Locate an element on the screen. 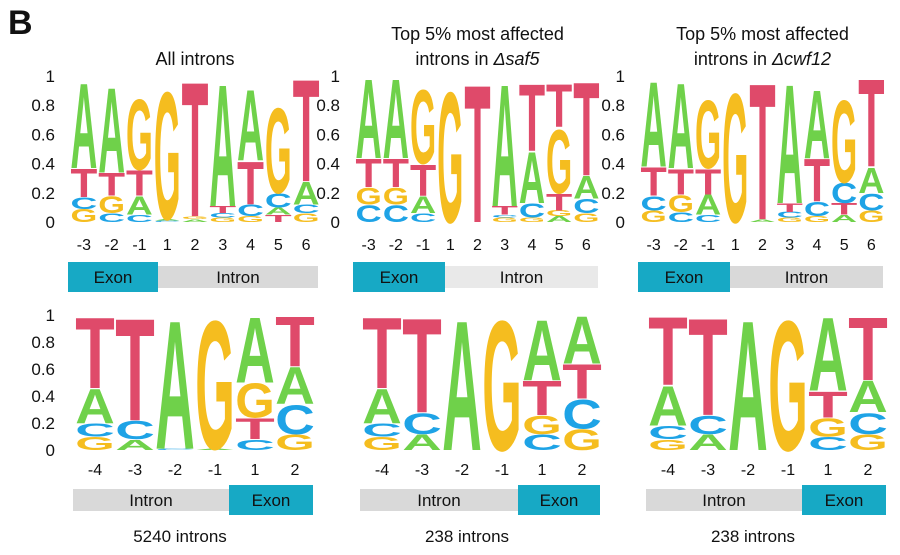 Image resolution: width=900 pixels, height=555 pixels. position-label: 3 is located at coordinates (789, 245).